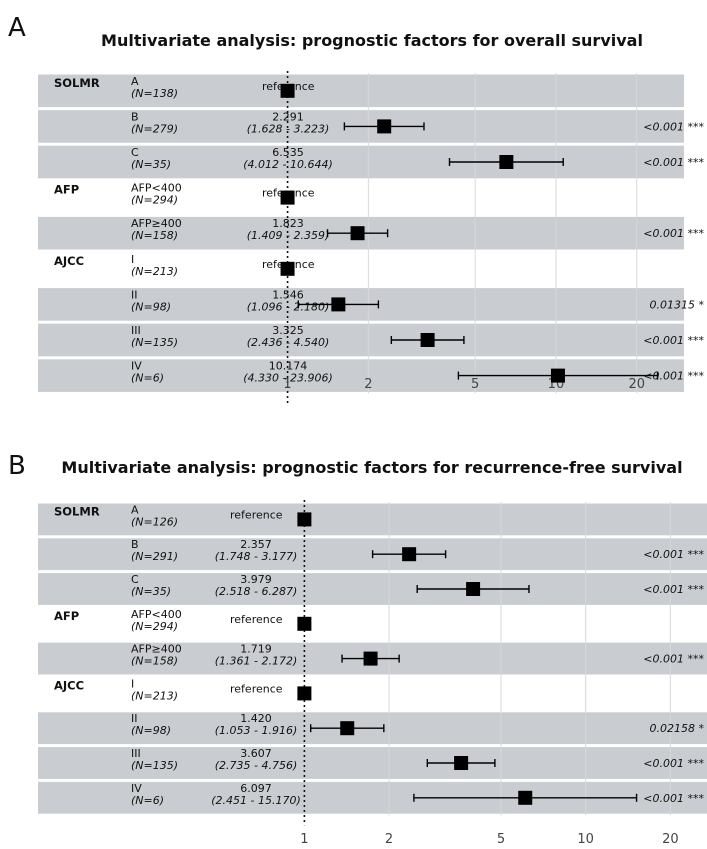 Image resolution: width=707 pixels, height=849 pixels. I want to click on estimate-label: 2.291, so click(288, 116).